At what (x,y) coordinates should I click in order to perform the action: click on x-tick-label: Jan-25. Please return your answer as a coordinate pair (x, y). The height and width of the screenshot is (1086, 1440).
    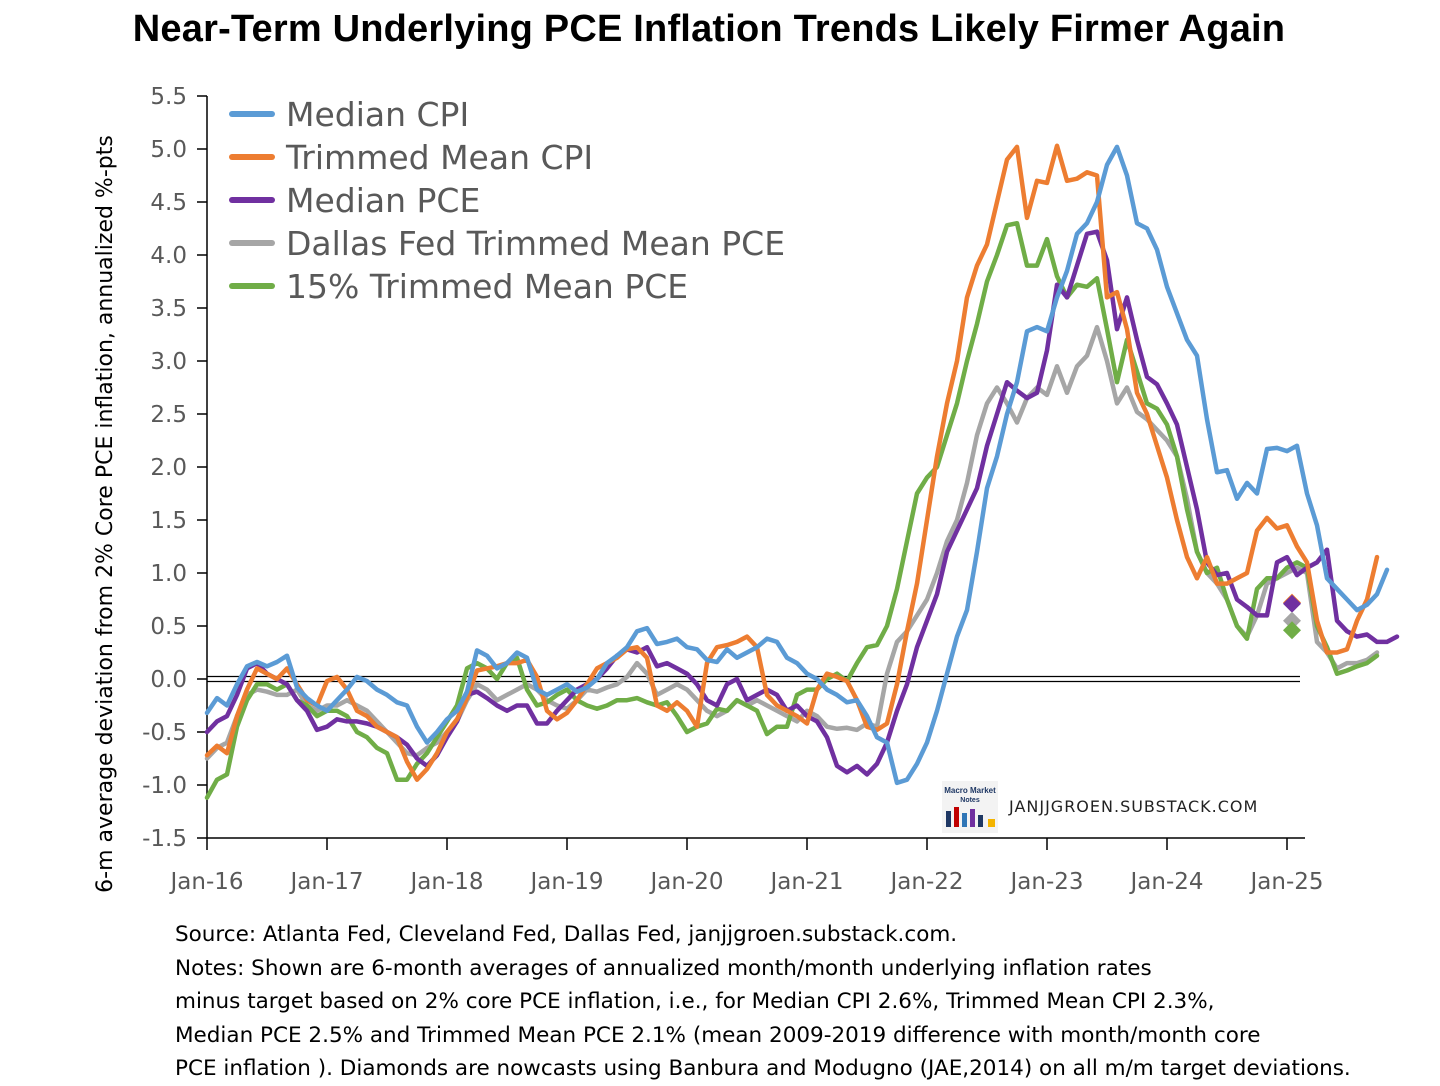
    Looking at the image, I should click on (1285, 882).